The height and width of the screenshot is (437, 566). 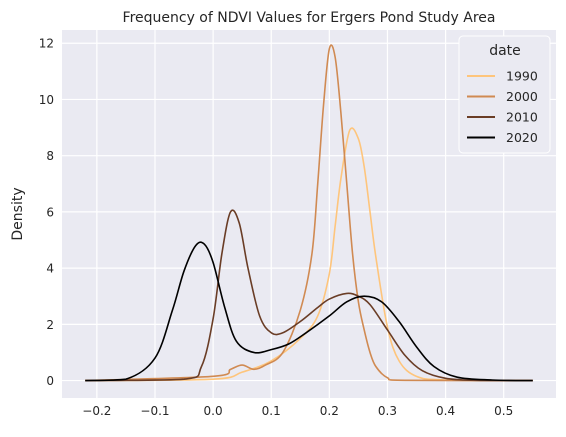 What do you see at coordinates (50, 269) in the screenshot?
I see `y-tick-label: 4` at bounding box center [50, 269].